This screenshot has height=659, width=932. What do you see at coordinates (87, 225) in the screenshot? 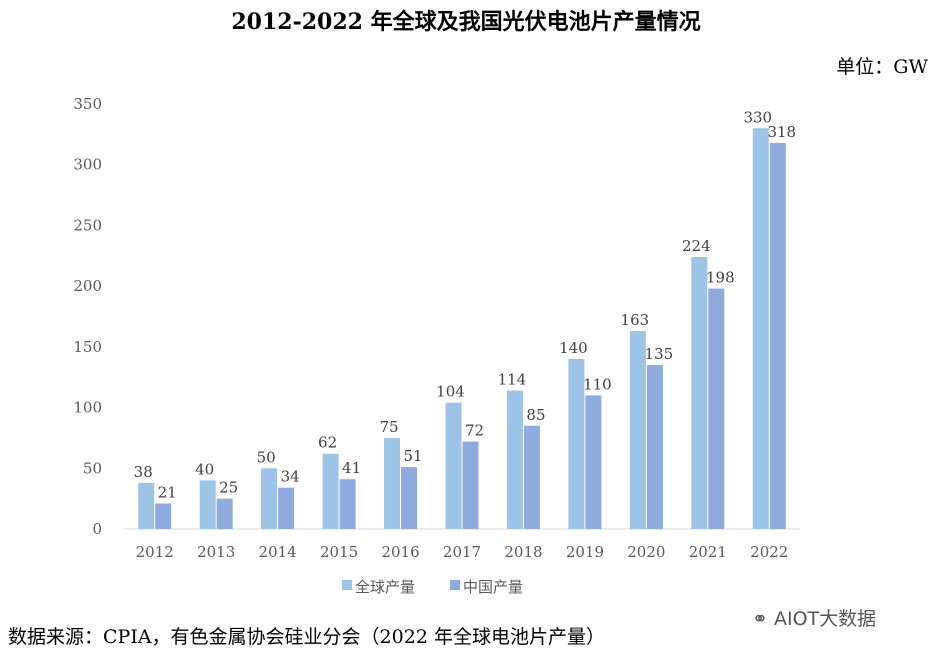
I see `y-tick-label: 250` at bounding box center [87, 225].